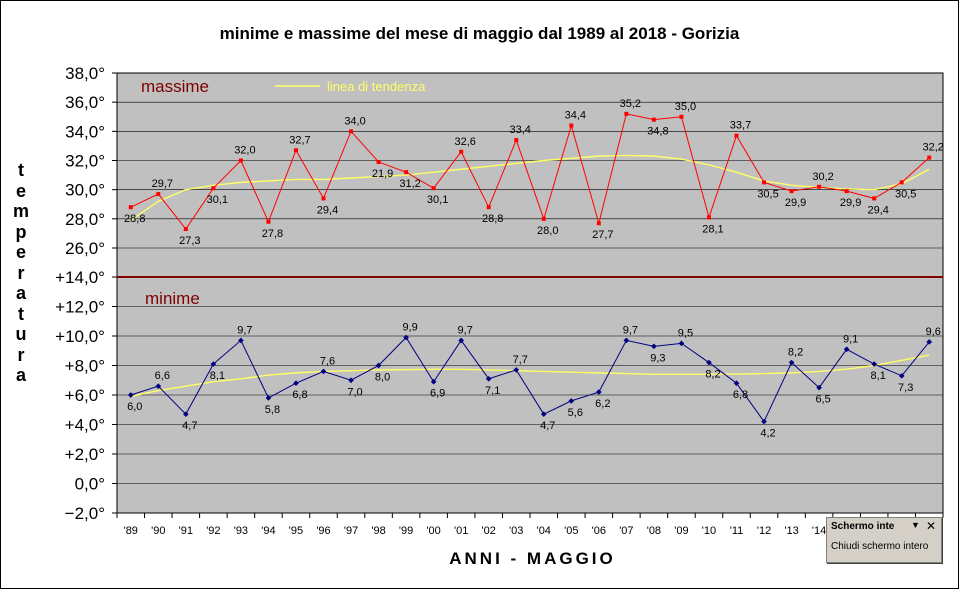  What do you see at coordinates (884, 540) in the screenshot?
I see `full-screen-toolbar: Schermo inte ▼ ✕ Chiudi schermo intero` at bounding box center [884, 540].